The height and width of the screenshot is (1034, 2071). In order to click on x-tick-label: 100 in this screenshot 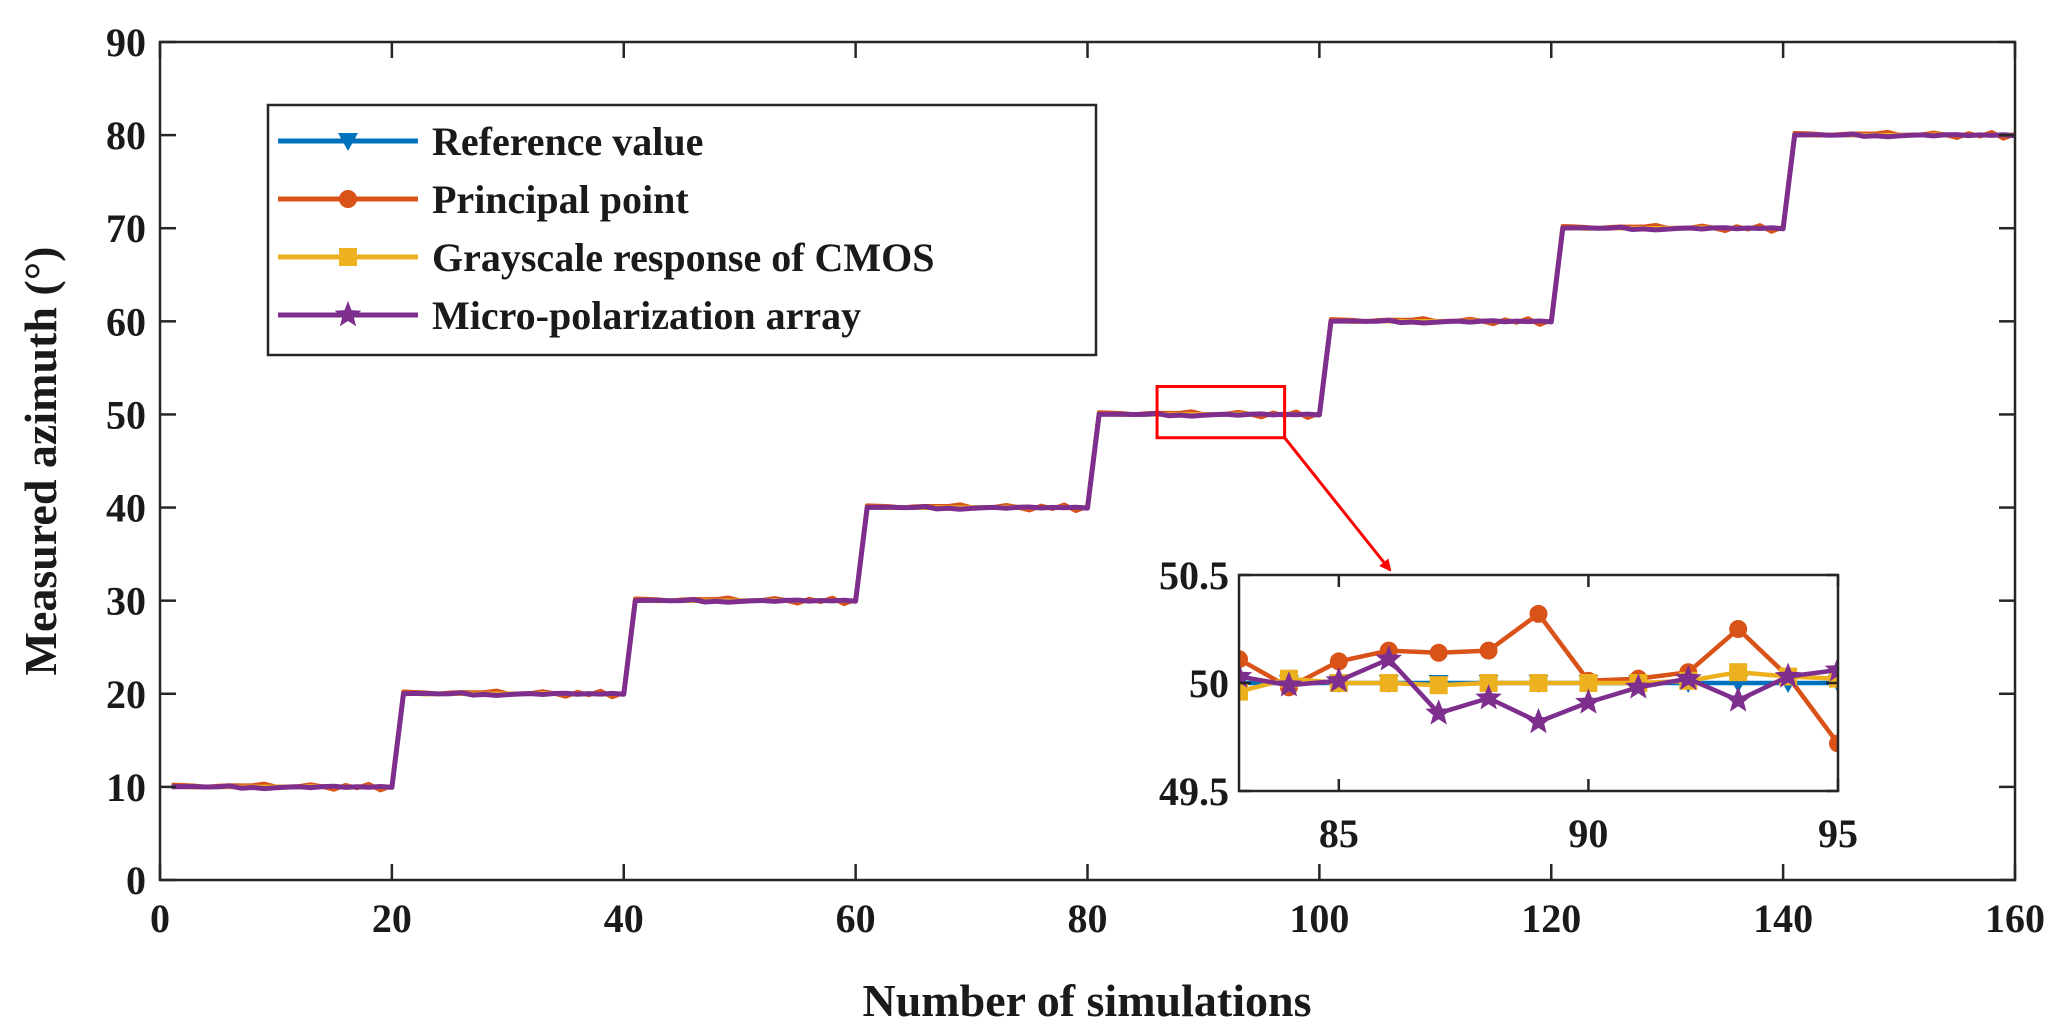, I will do `click(1319, 918)`.